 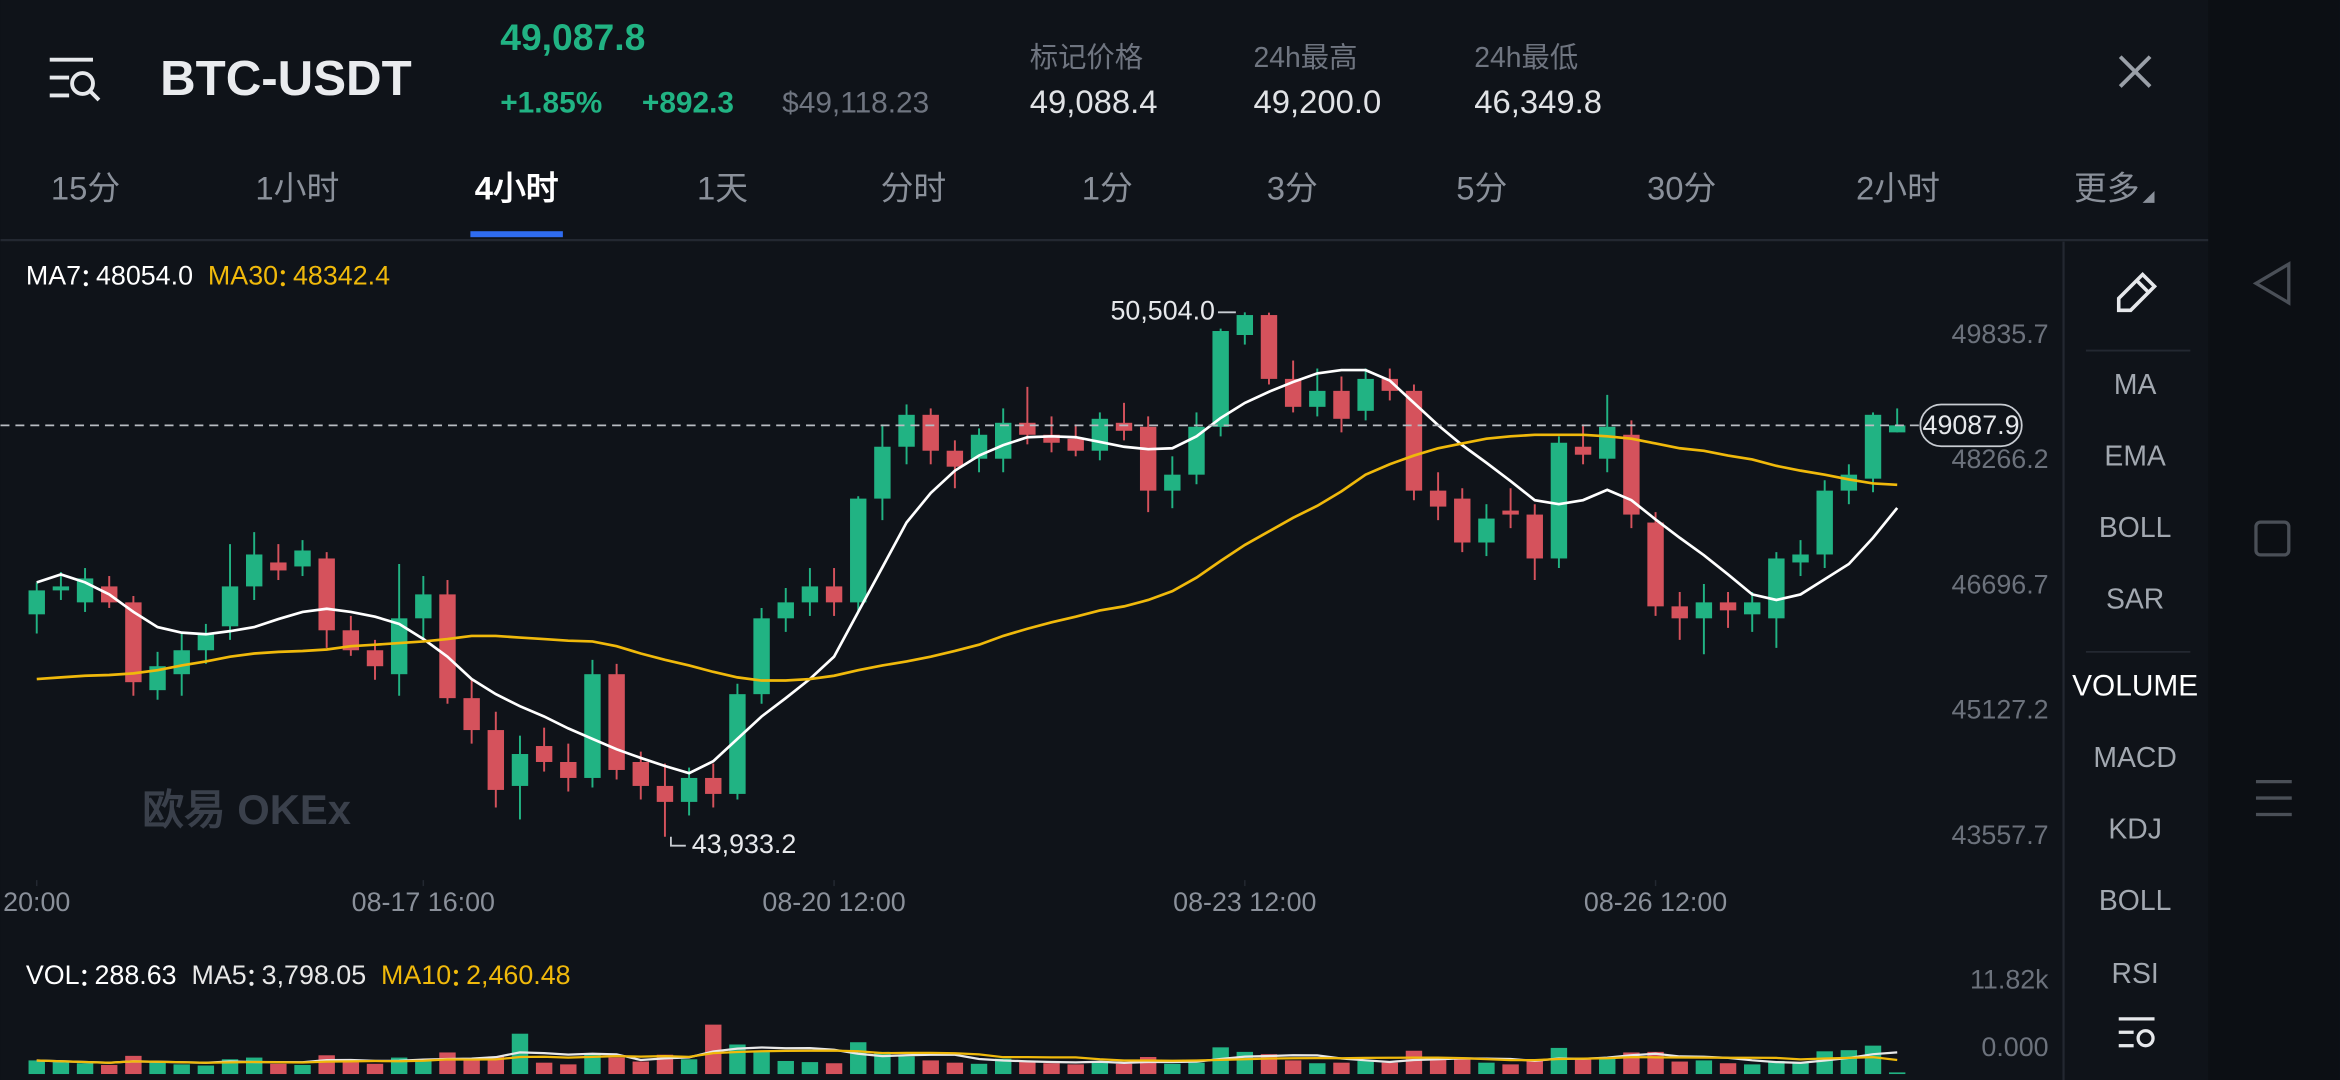 What do you see at coordinates (517, 188) in the screenshot?
I see `tab: 4小时` at bounding box center [517, 188].